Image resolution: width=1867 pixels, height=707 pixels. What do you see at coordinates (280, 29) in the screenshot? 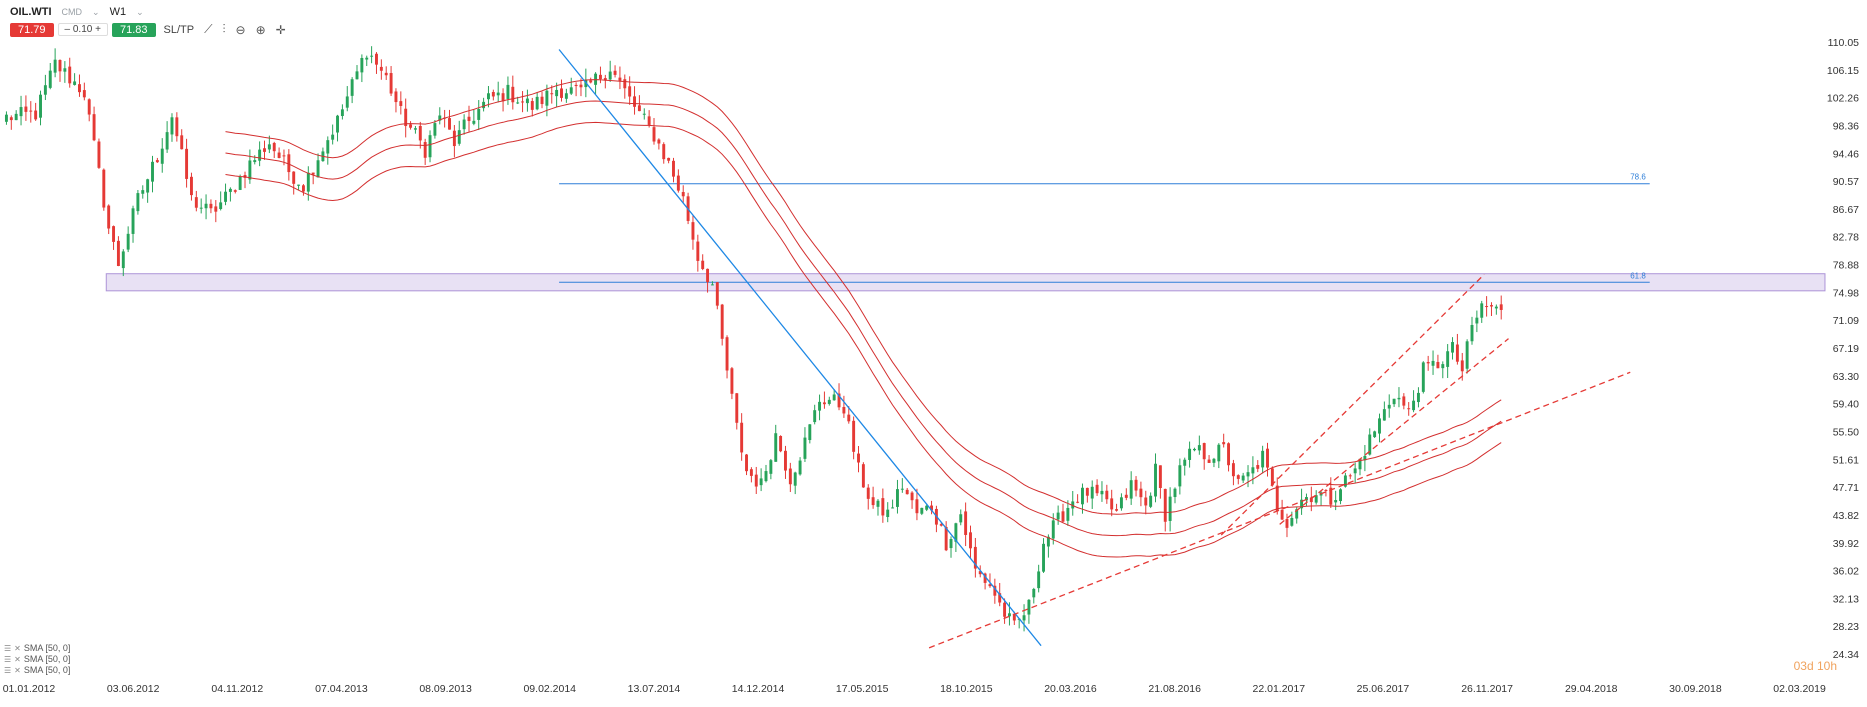
I see `crosshair-icon: ✛` at bounding box center [280, 29].